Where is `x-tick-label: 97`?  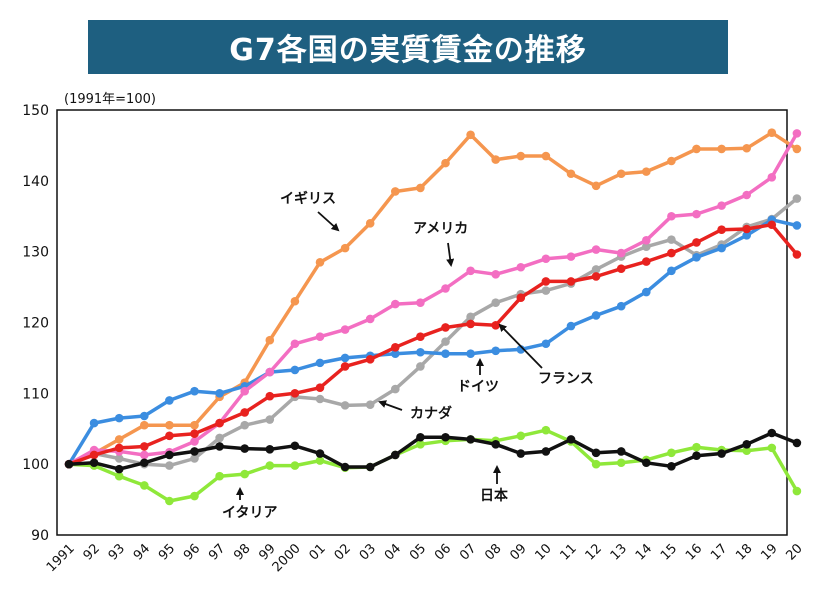 x-tick-label: 97 is located at coordinates (217, 552).